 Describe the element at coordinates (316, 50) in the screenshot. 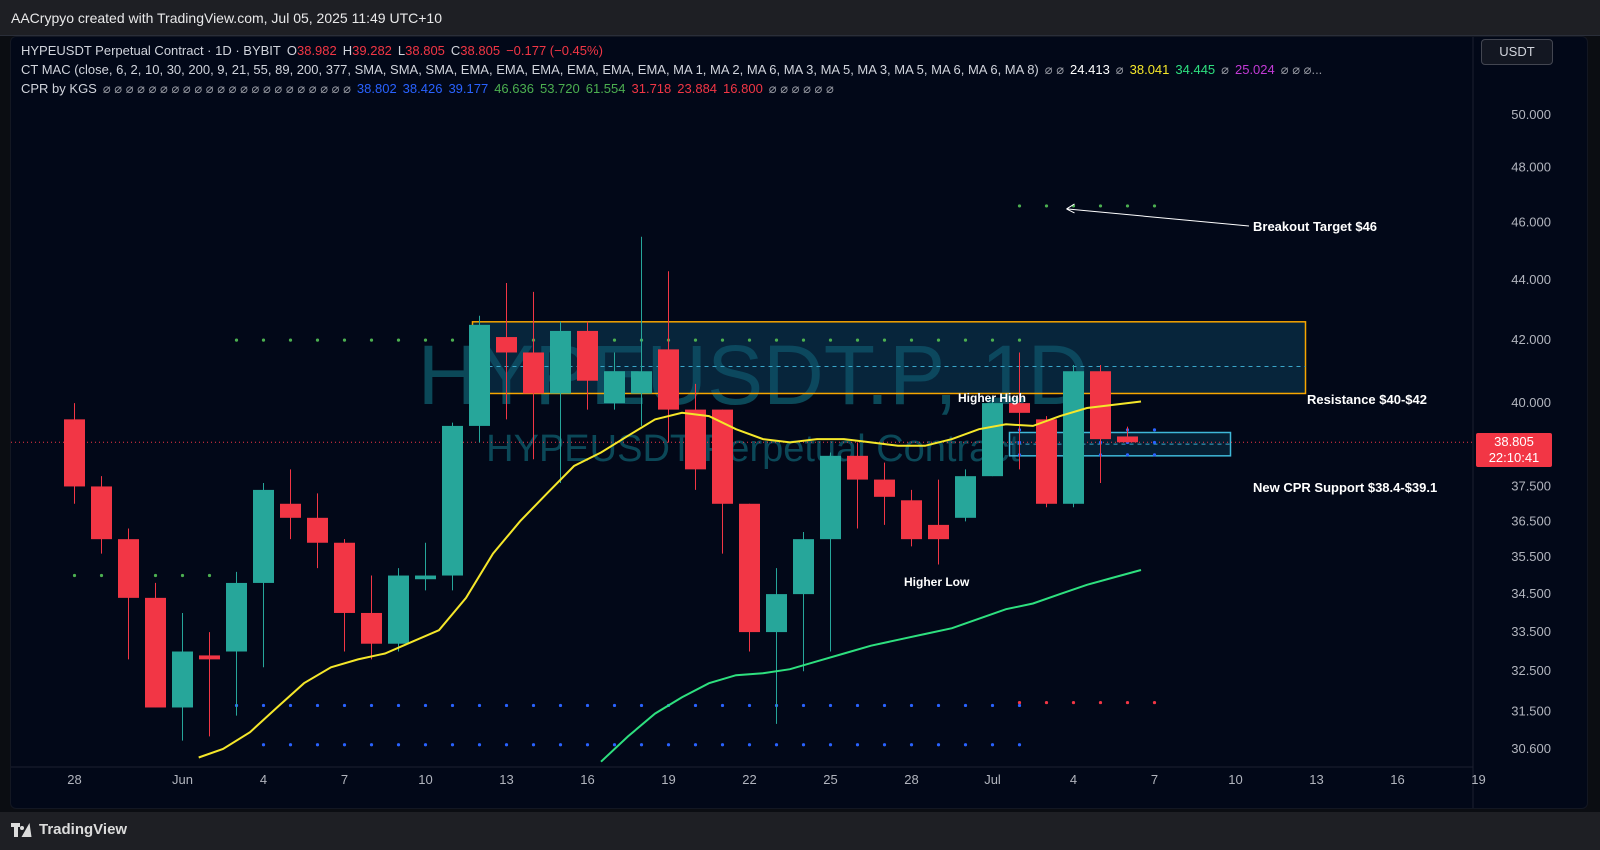

I see `ohlc-open: 38.982` at that location.